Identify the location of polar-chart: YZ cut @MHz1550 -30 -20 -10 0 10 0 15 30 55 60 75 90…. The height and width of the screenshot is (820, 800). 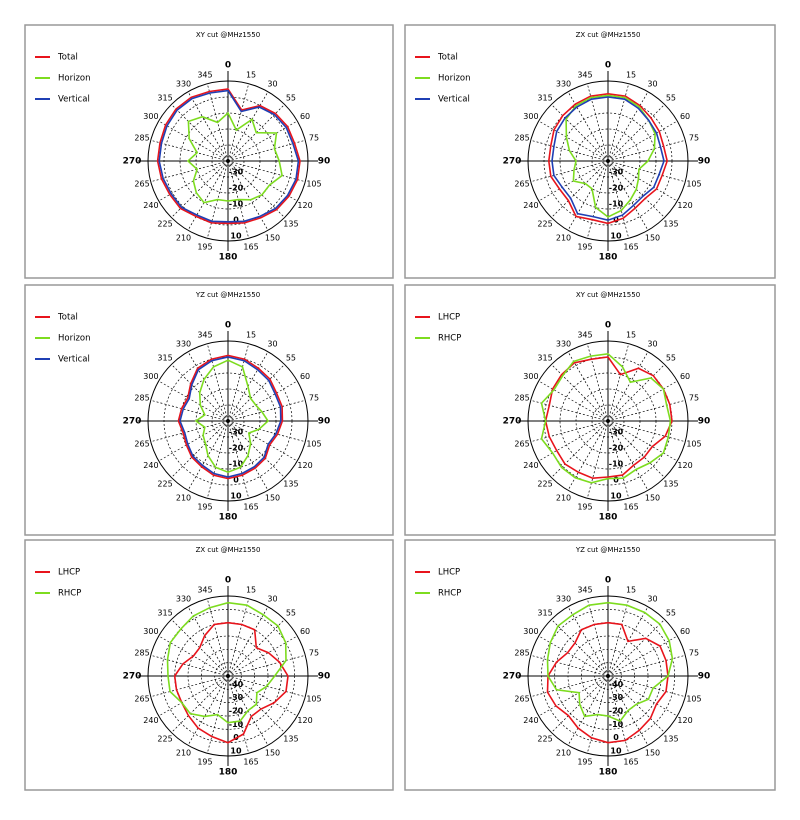
(209, 410).